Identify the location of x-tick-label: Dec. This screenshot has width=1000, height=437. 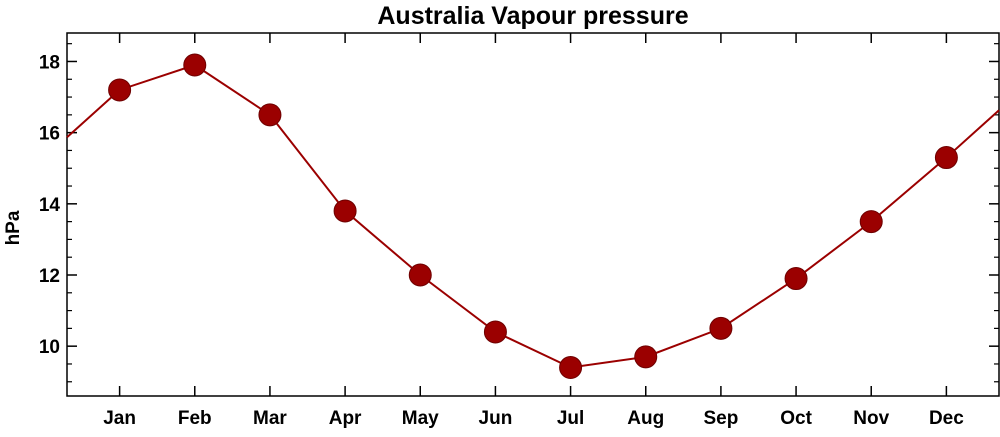
(946, 418).